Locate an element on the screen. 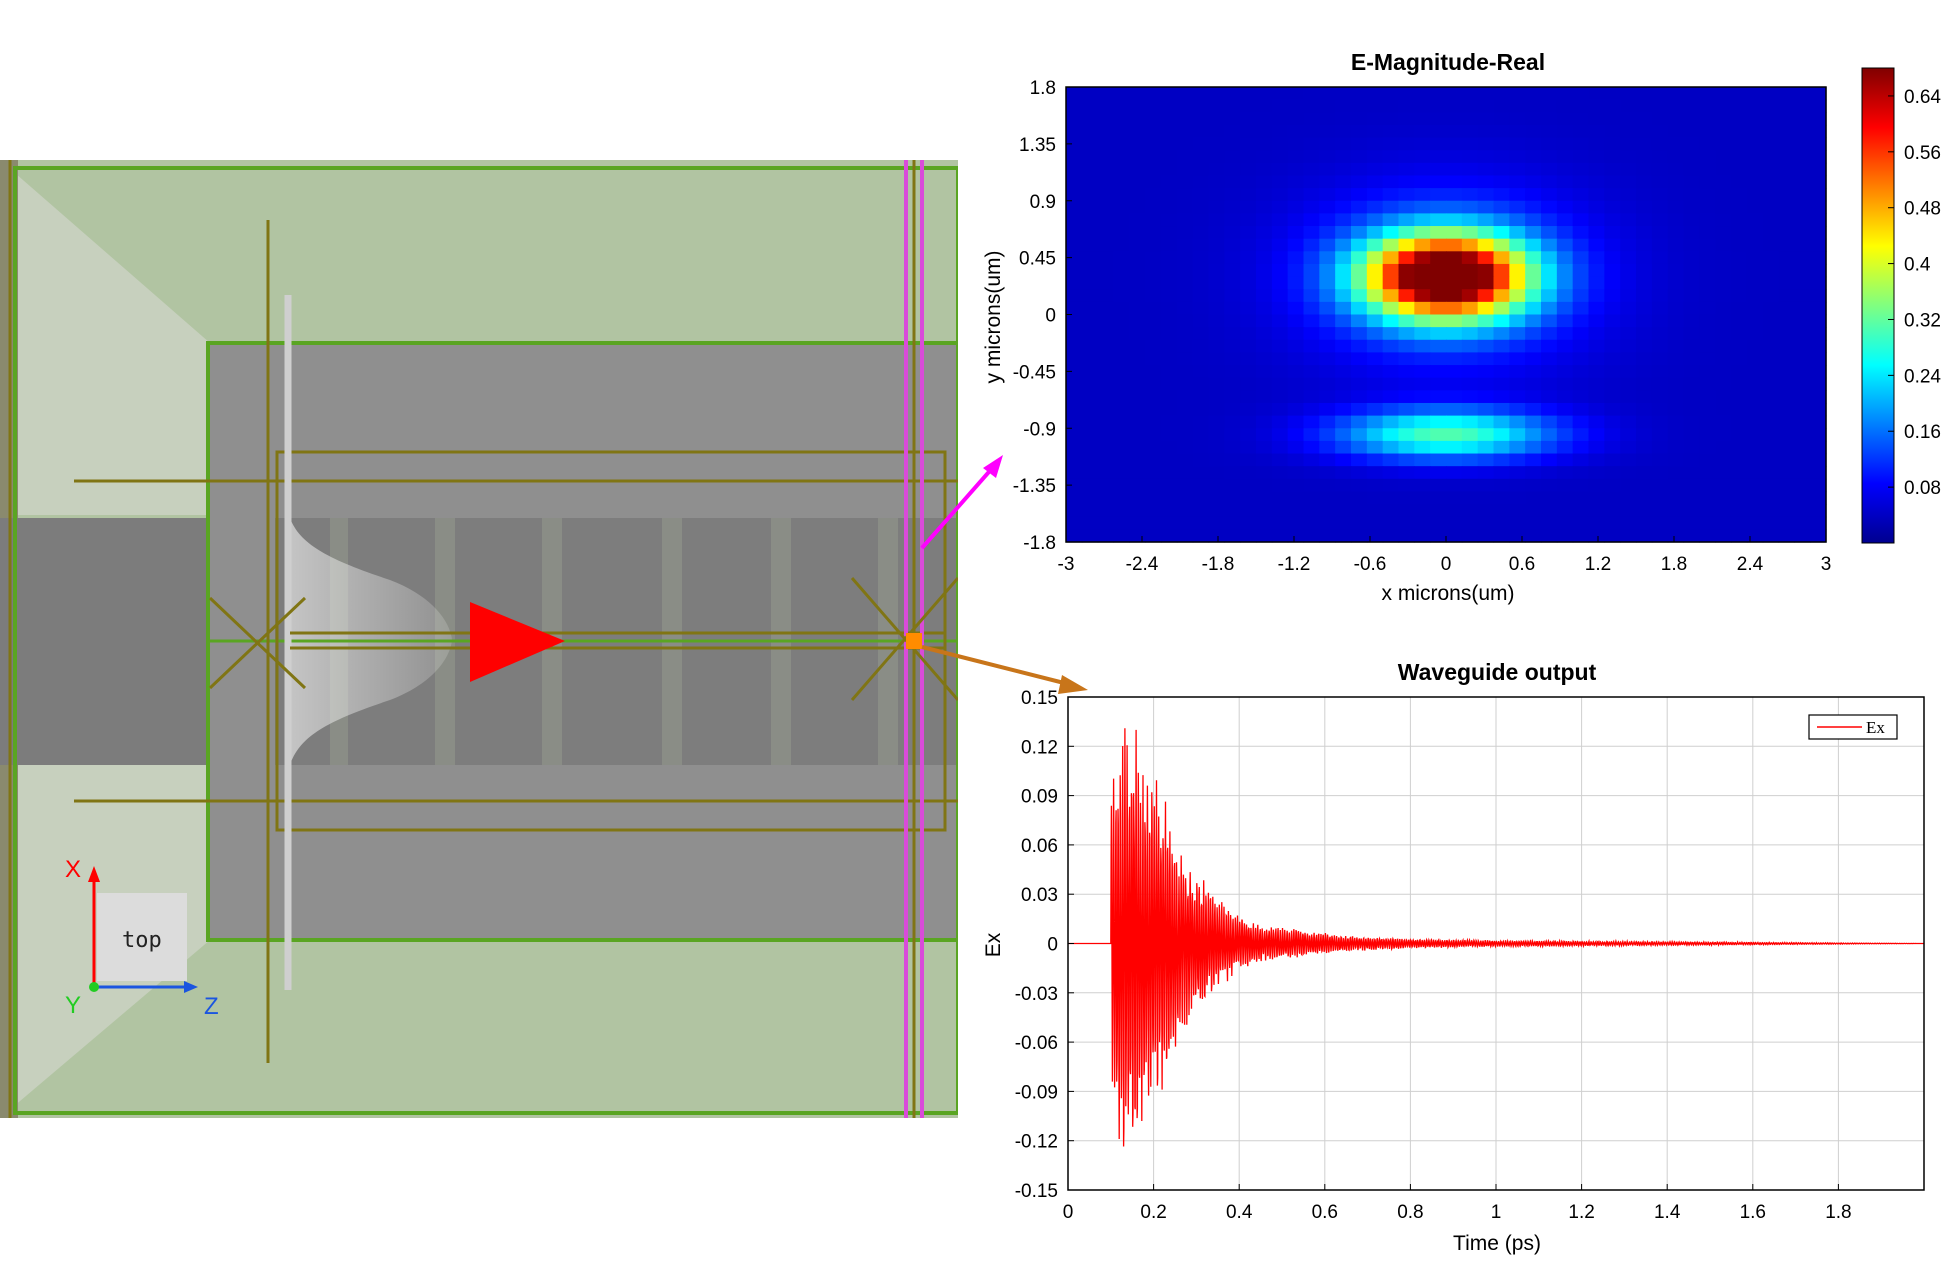  view-label-box is located at coordinates (142, 937).